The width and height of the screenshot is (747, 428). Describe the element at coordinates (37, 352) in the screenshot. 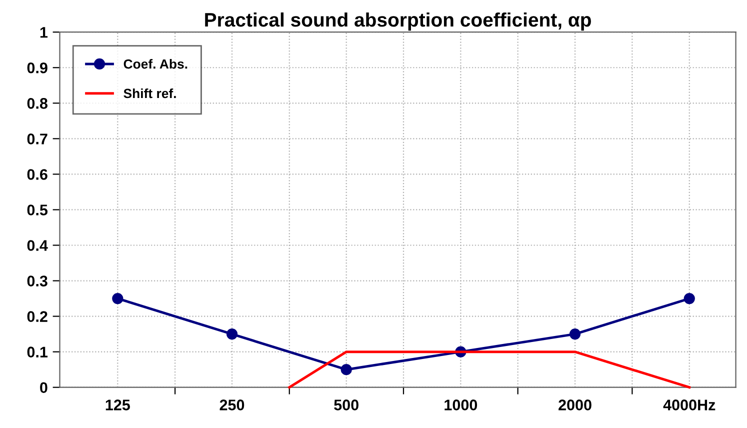

I see `y-tick-label: 0.1` at that location.